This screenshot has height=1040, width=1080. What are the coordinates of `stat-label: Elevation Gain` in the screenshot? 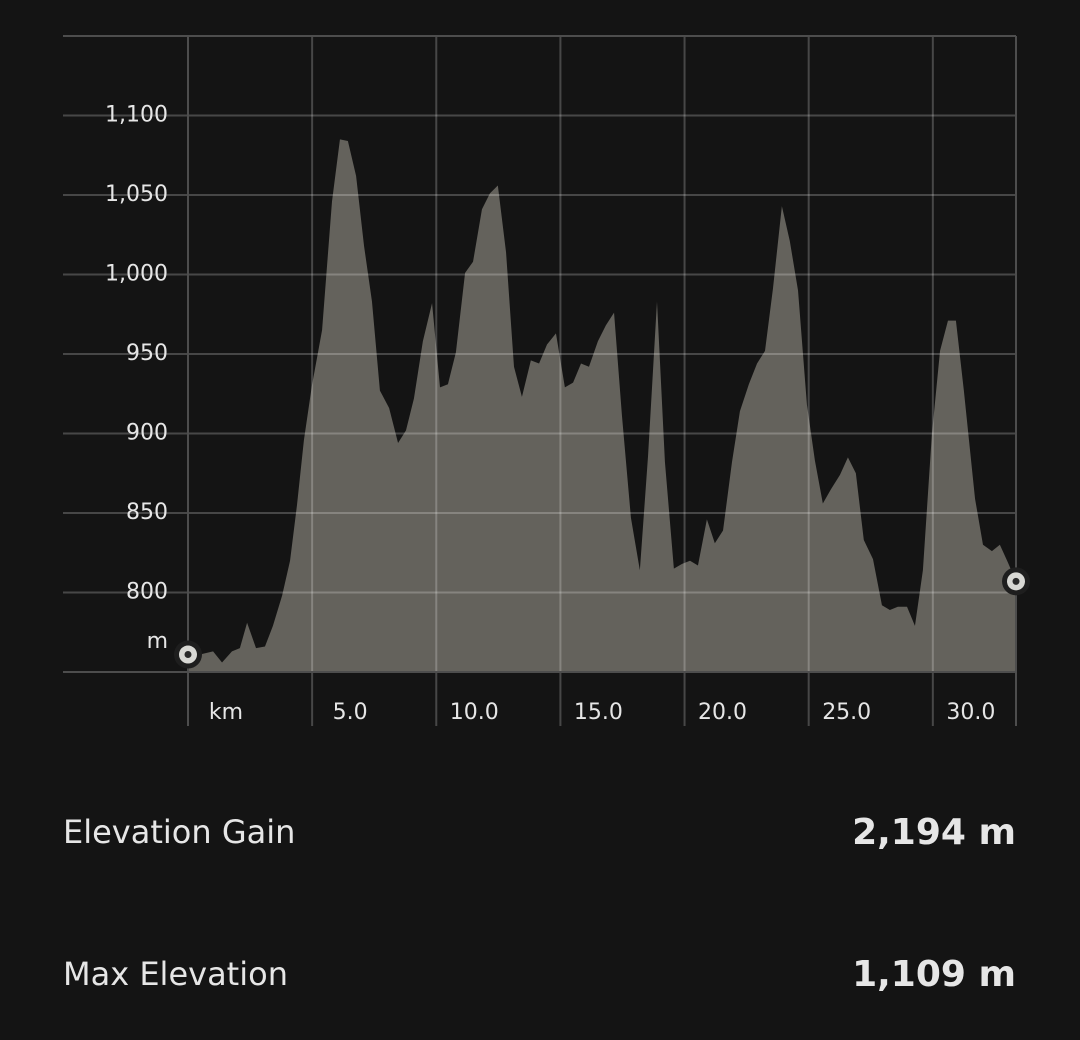 It's located at (179, 832).